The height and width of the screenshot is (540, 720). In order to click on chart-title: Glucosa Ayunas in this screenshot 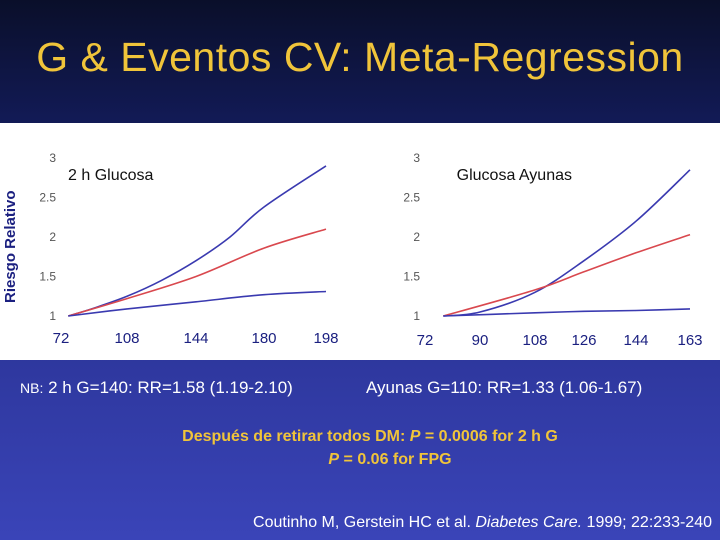, I will do `click(514, 175)`.